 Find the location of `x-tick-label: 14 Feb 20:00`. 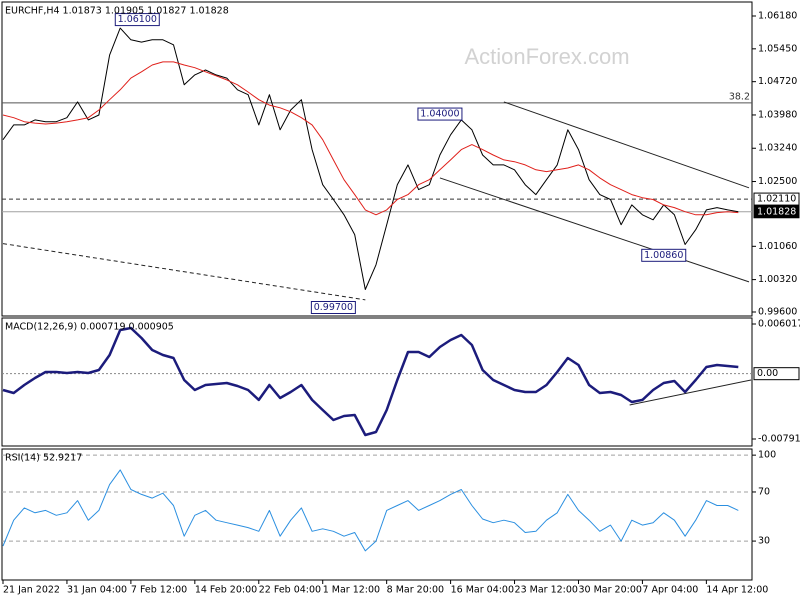

x-tick-label: 14 Feb 20:00 is located at coordinates (226, 590).